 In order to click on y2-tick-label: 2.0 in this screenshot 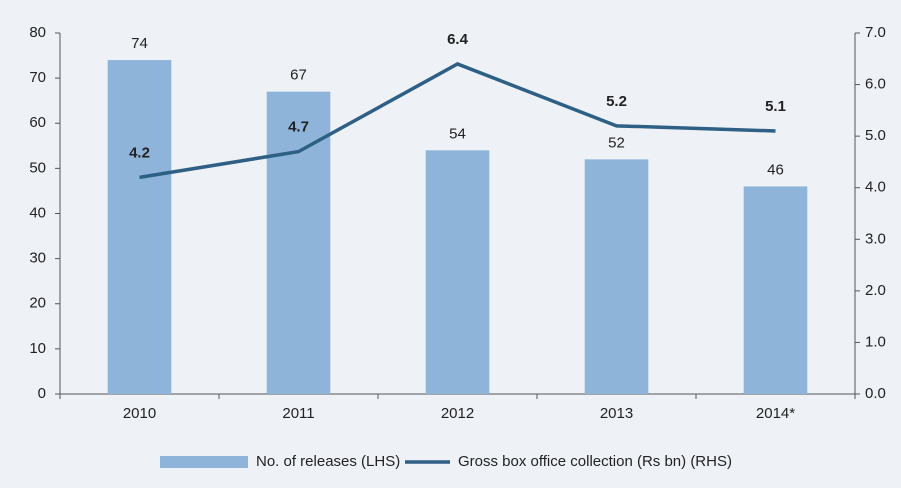, I will do `click(875, 290)`.